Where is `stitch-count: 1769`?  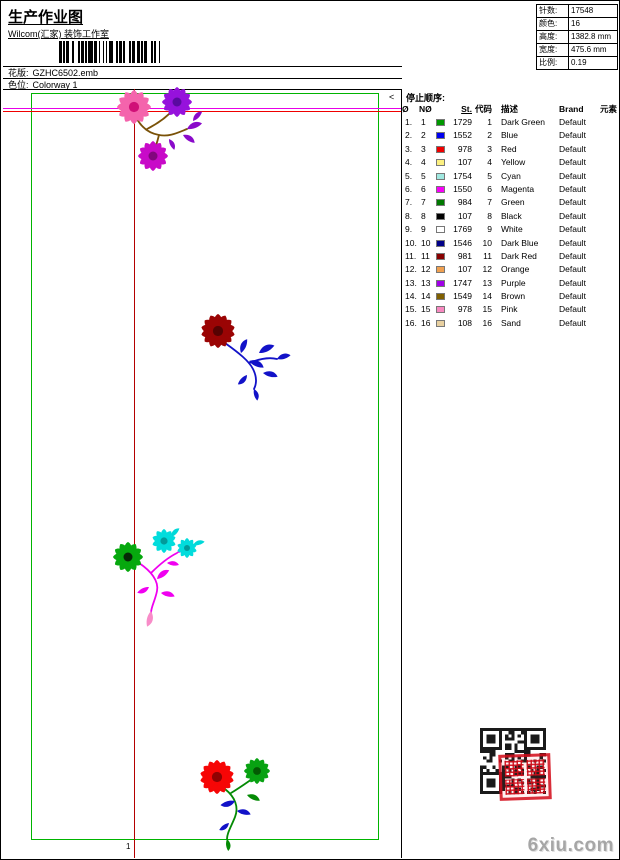 stitch-count: 1769 is located at coordinates (462, 229).